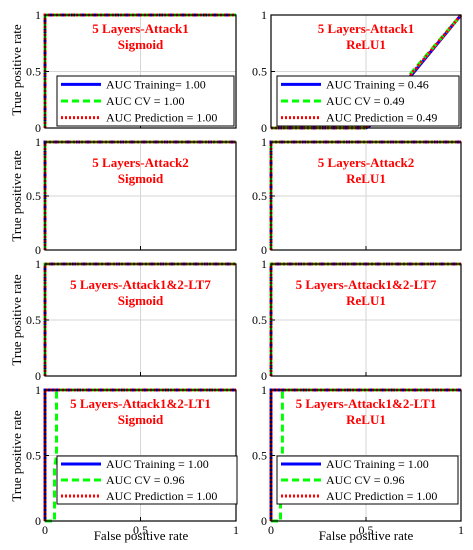 The image size is (473, 550). What do you see at coordinates (16, 69) in the screenshot?
I see `ylabel-row-1: True positive rate` at bounding box center [16, 69].